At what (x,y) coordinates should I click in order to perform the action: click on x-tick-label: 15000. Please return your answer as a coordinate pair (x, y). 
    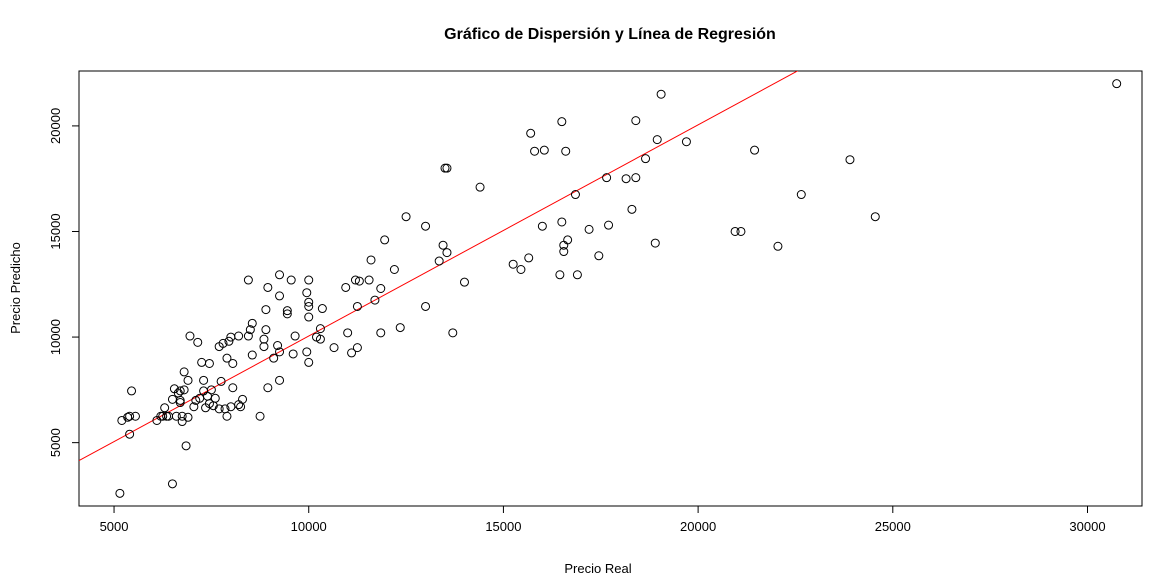
    Looking at the image, I should click on (503, 526).